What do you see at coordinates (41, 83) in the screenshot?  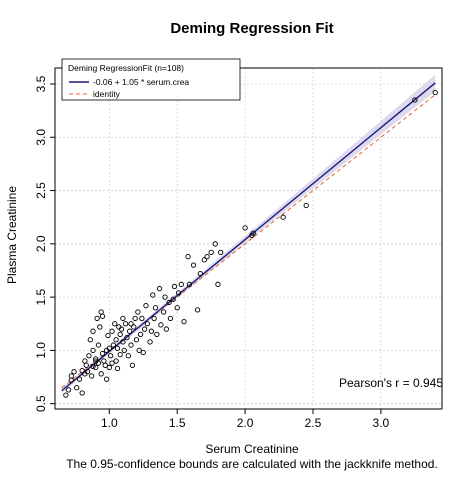 I see `y-tick-label: 3.5` at bounding box center [41, 83].